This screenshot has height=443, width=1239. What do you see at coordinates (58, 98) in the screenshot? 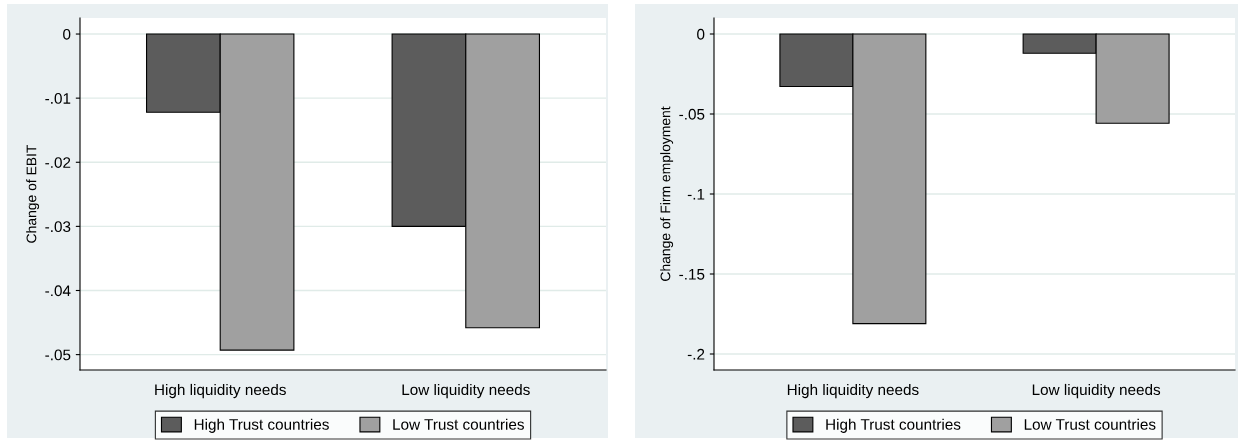
I see `y-tick-label: -.01` at bounding box center [58, 98].